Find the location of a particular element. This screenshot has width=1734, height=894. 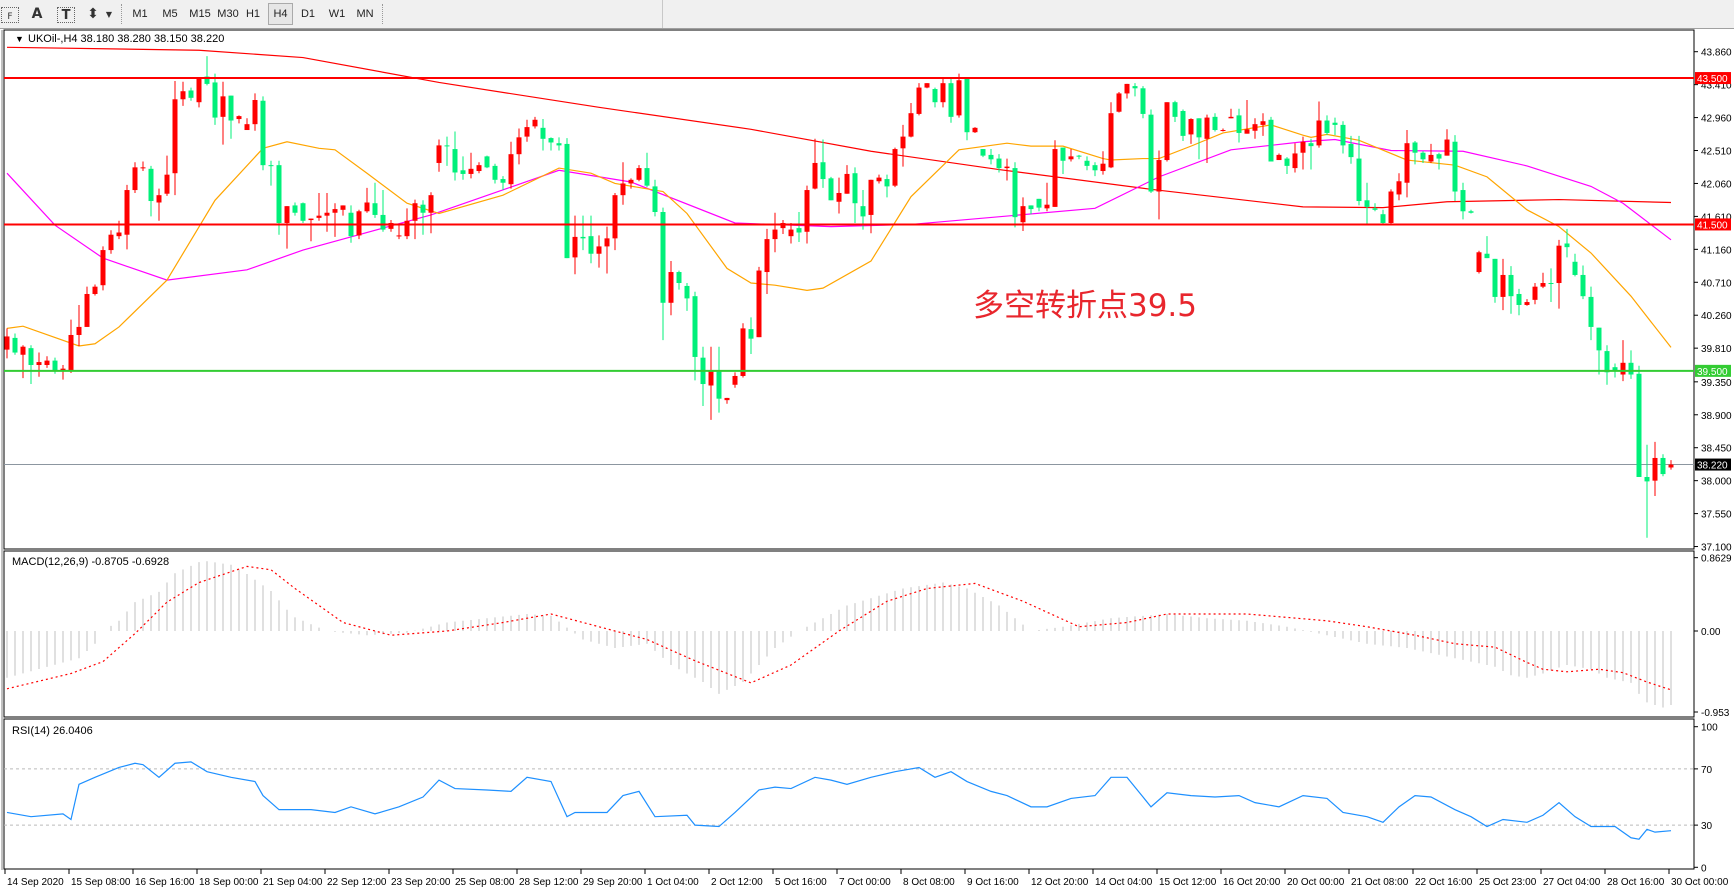

rsi-axis-label: 70 is located at coordinates (1707, 770).